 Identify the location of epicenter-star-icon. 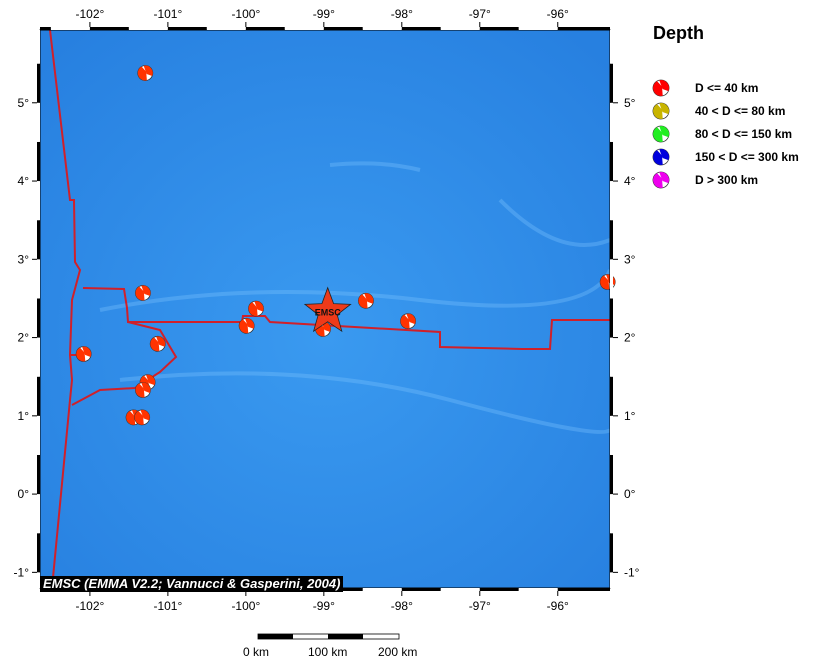
(327, 309).